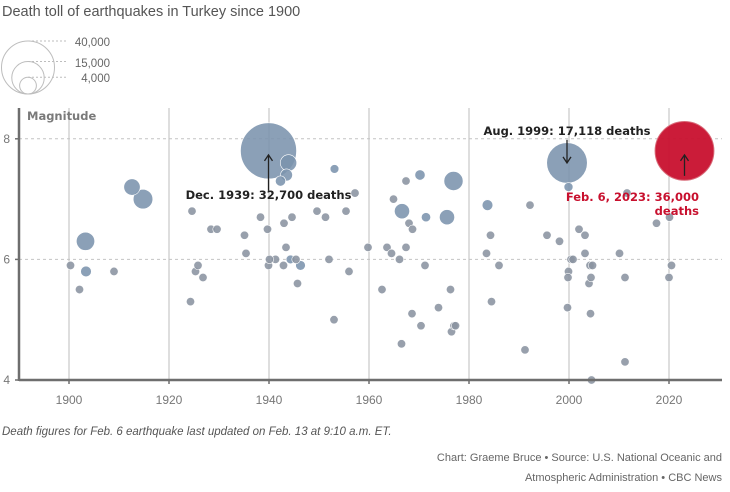 The image size is (730, 492). What do you see at coordinates (92, 43) in the screenshot?
I see `legend-label: 40,000` at bounding box center [92, 43].